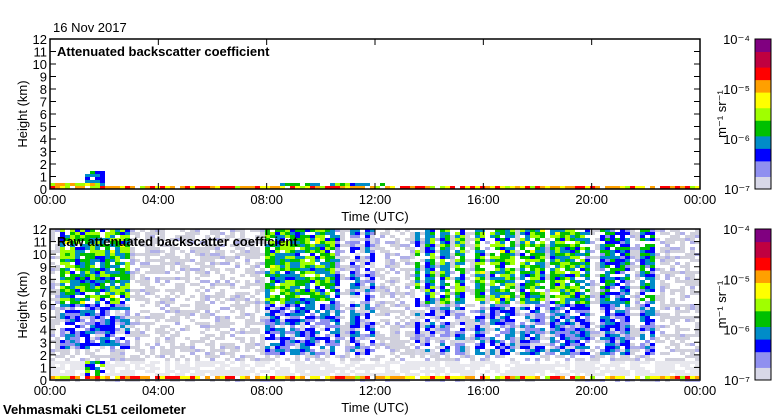 The width and height of the screenshot is (780, 420). I want to click on panel-title: Attenuated backscatter coefficient, so click(163, 51).